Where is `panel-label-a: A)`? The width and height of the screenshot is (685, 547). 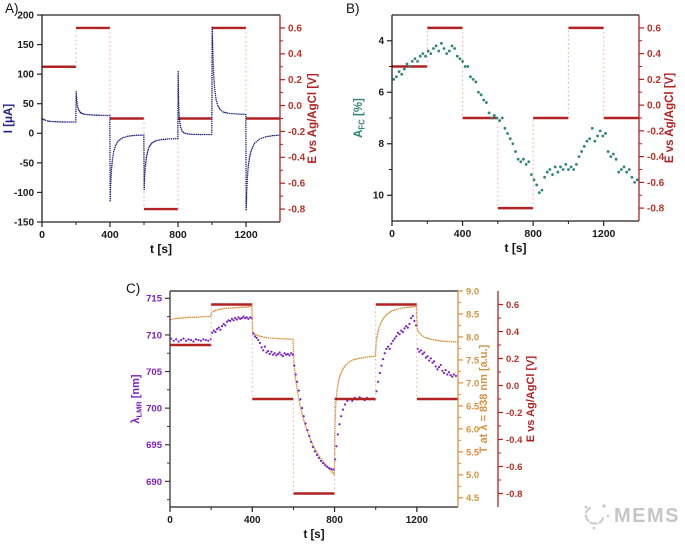
panel-label-a: A) is located at coordinates (12, 8).